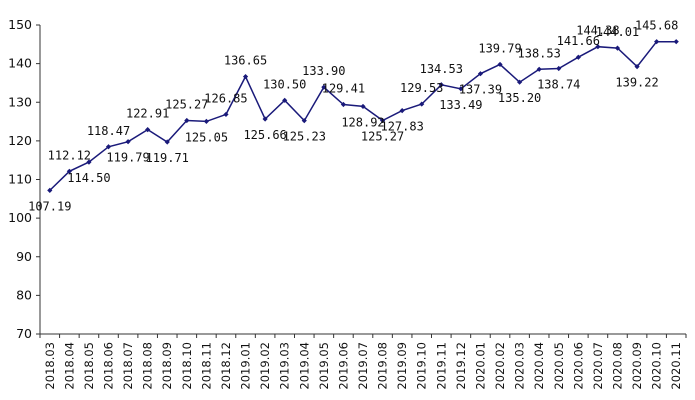  Describe the element at coordinates (480, 90) in the screenshot. I see `data-label: 137.39` at that location.